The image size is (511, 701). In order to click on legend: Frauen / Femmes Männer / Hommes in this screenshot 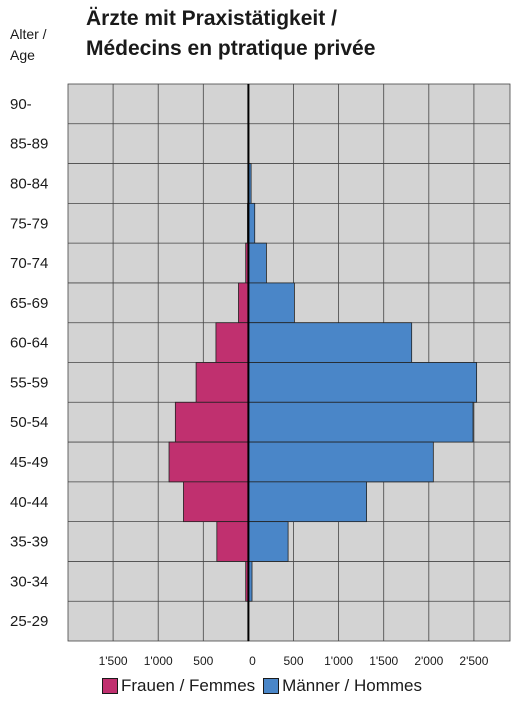, I will do `click(266, 686)`.